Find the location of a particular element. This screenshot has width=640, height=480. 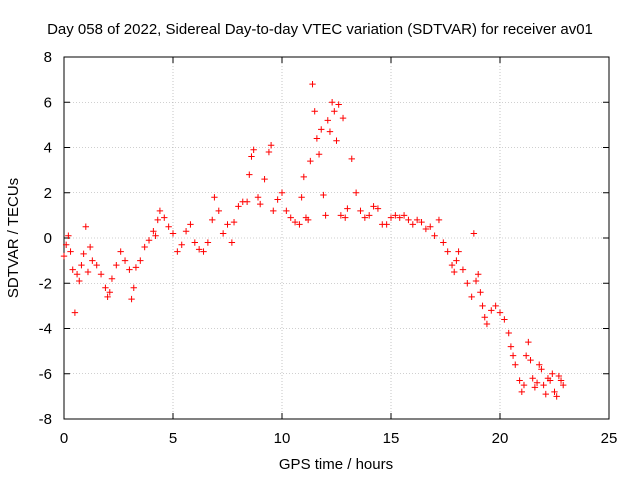

x-tick-label: 15 is located at coordinates (391, 438).